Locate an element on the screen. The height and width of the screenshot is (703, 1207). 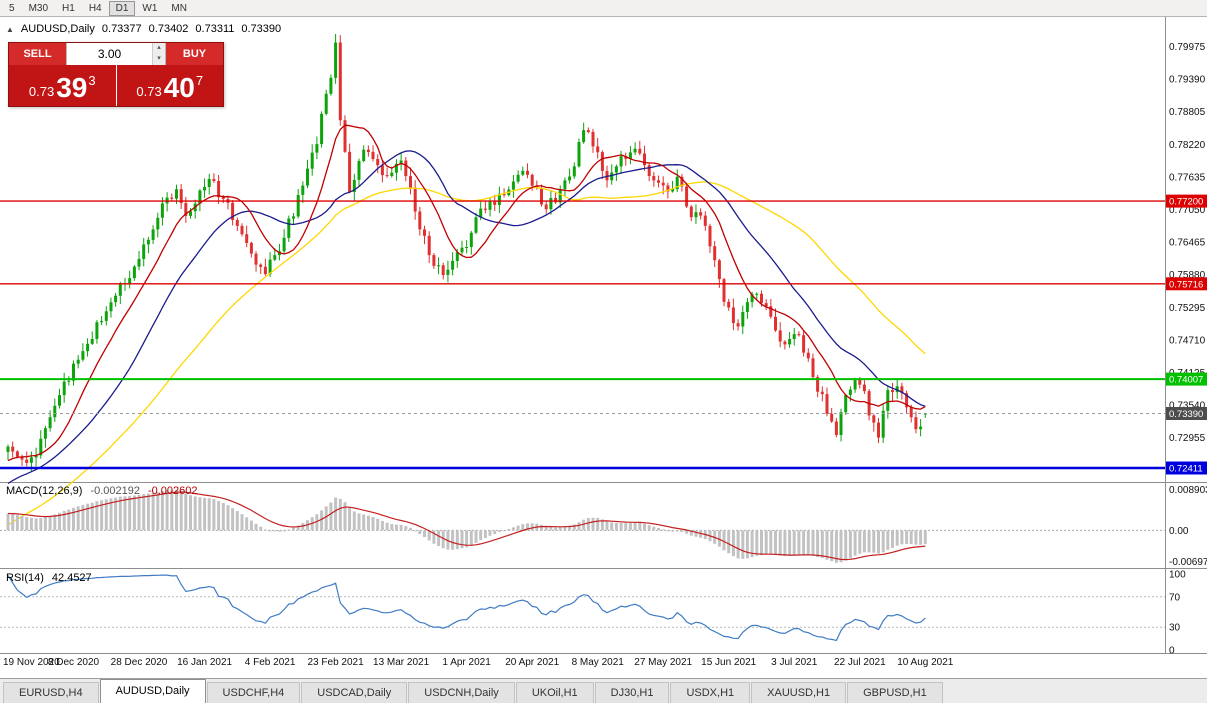
svg-text: 30 is located at coordinates (1175, 628).